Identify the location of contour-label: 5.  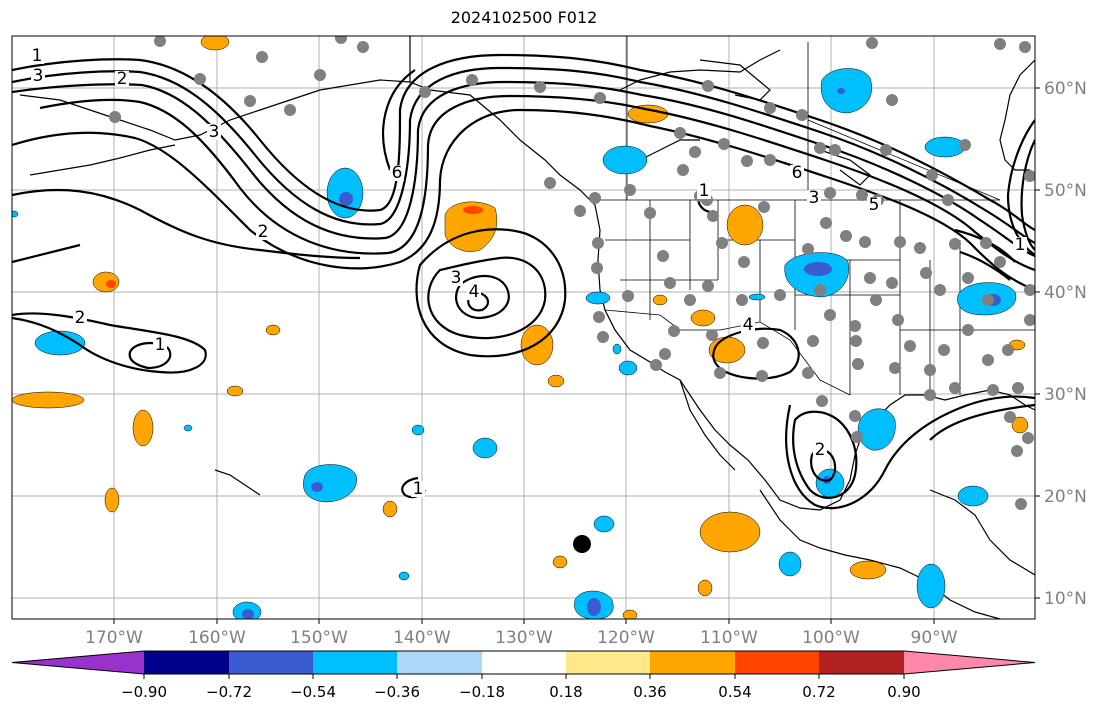
(874, 205).